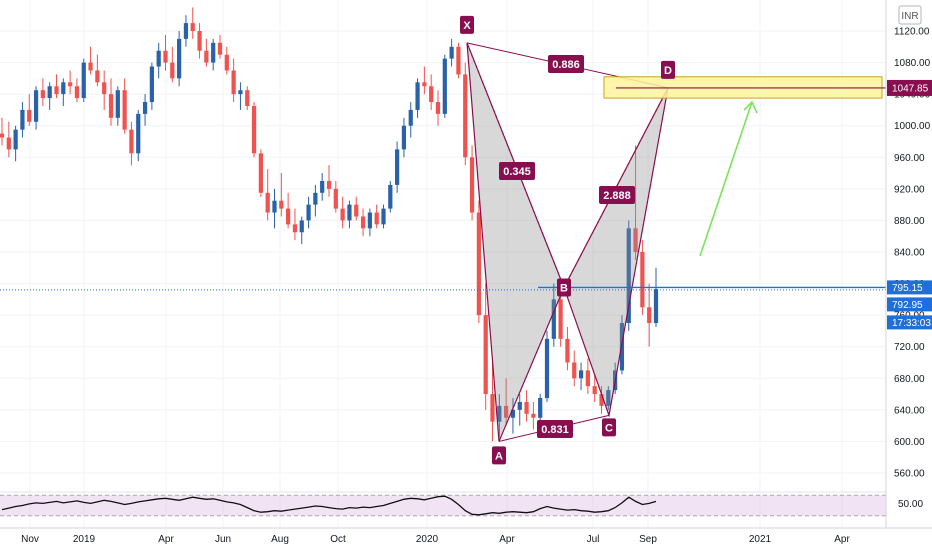 The height and width of the screenshot is (550, 932). Describe the element at coordinates (726, 179) in the screenshot. I see `projection-arrow` at that location.